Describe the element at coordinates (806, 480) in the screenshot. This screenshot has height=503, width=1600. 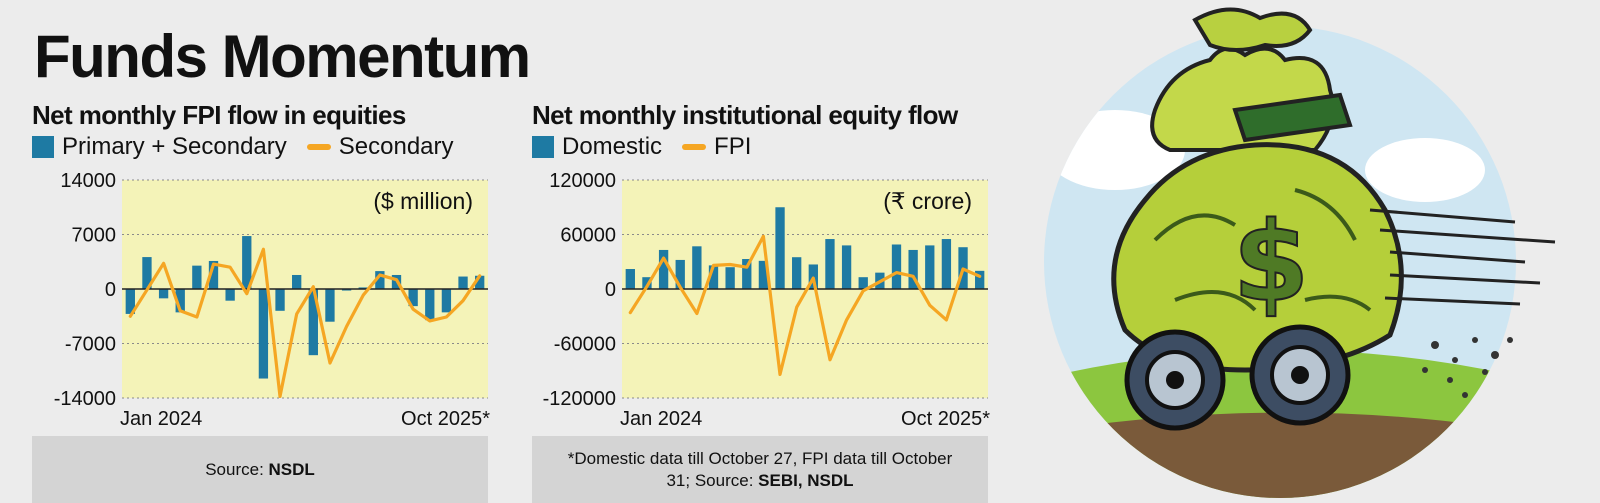
I see `source-name: SEBI, NSDL` at that location.